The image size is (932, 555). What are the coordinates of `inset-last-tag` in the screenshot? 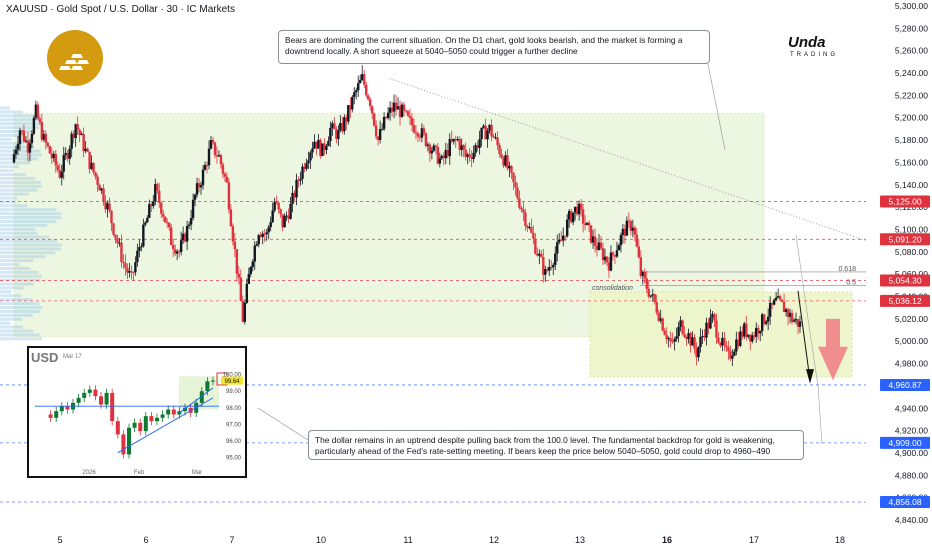 It's located at (232, 380).